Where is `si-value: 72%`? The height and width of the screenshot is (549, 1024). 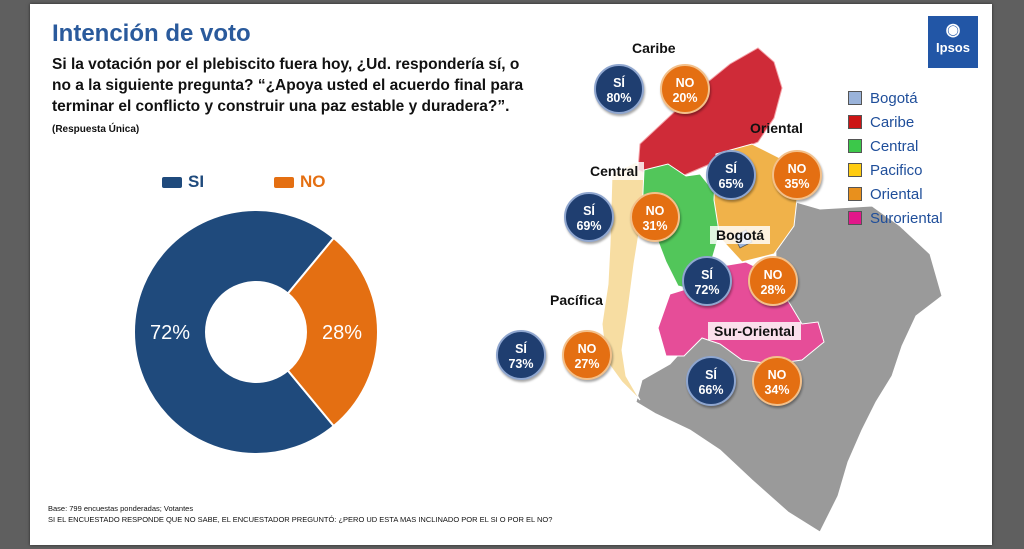
si-value: 72% is located at coordinates (707, 290).